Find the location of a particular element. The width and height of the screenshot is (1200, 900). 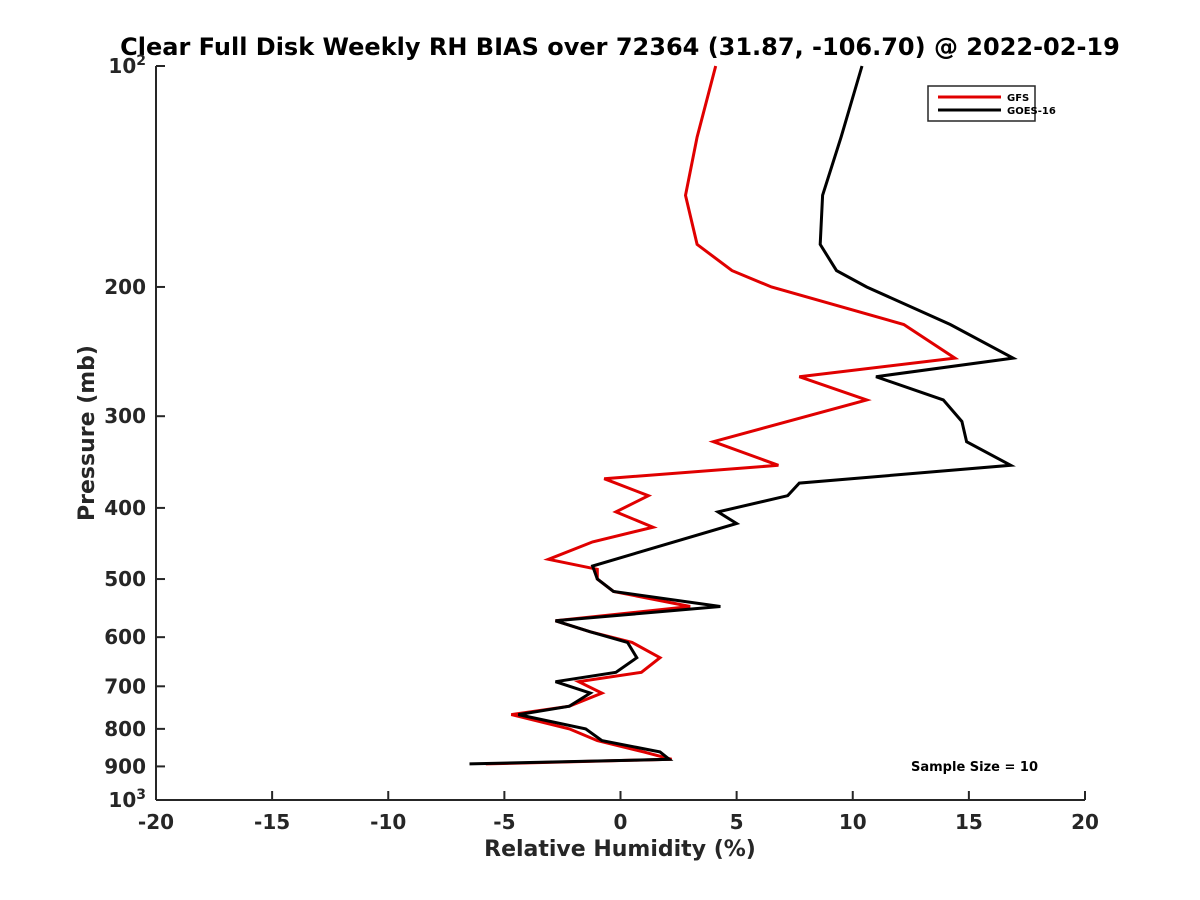

y-tick-label: 300 is located at coordinates (125, 416).